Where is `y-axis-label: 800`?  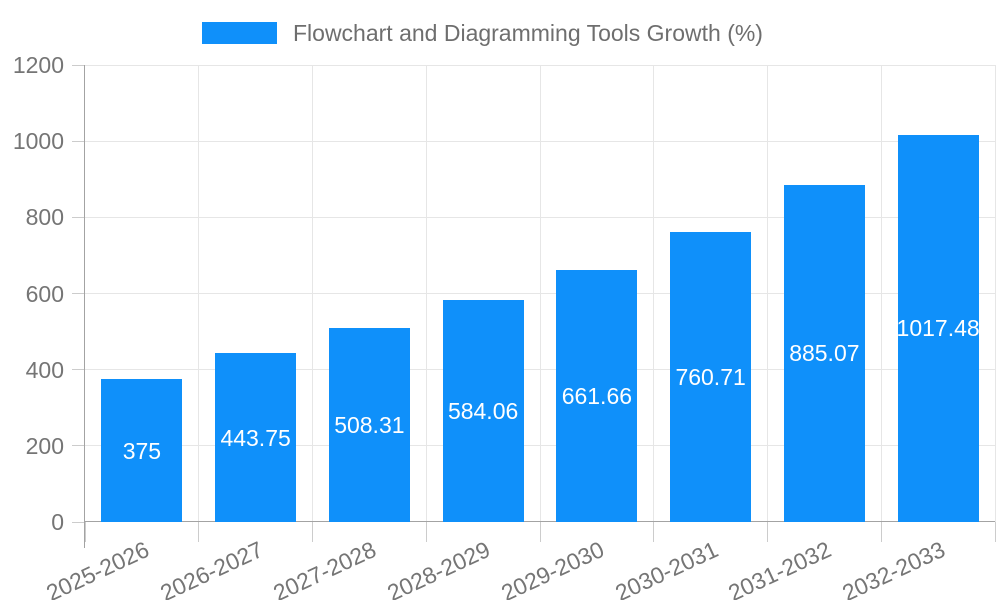
y-axis-label: 800 is located at coordinates (44, 217).